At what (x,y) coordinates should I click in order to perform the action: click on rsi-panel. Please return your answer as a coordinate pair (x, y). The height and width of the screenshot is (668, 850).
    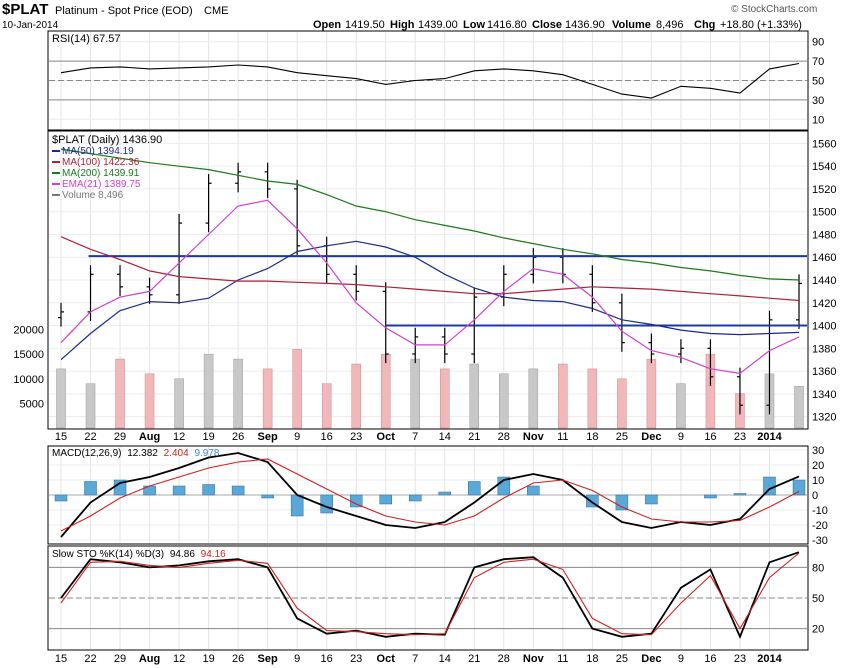
    Looking at the image, I should click on (428, 80).